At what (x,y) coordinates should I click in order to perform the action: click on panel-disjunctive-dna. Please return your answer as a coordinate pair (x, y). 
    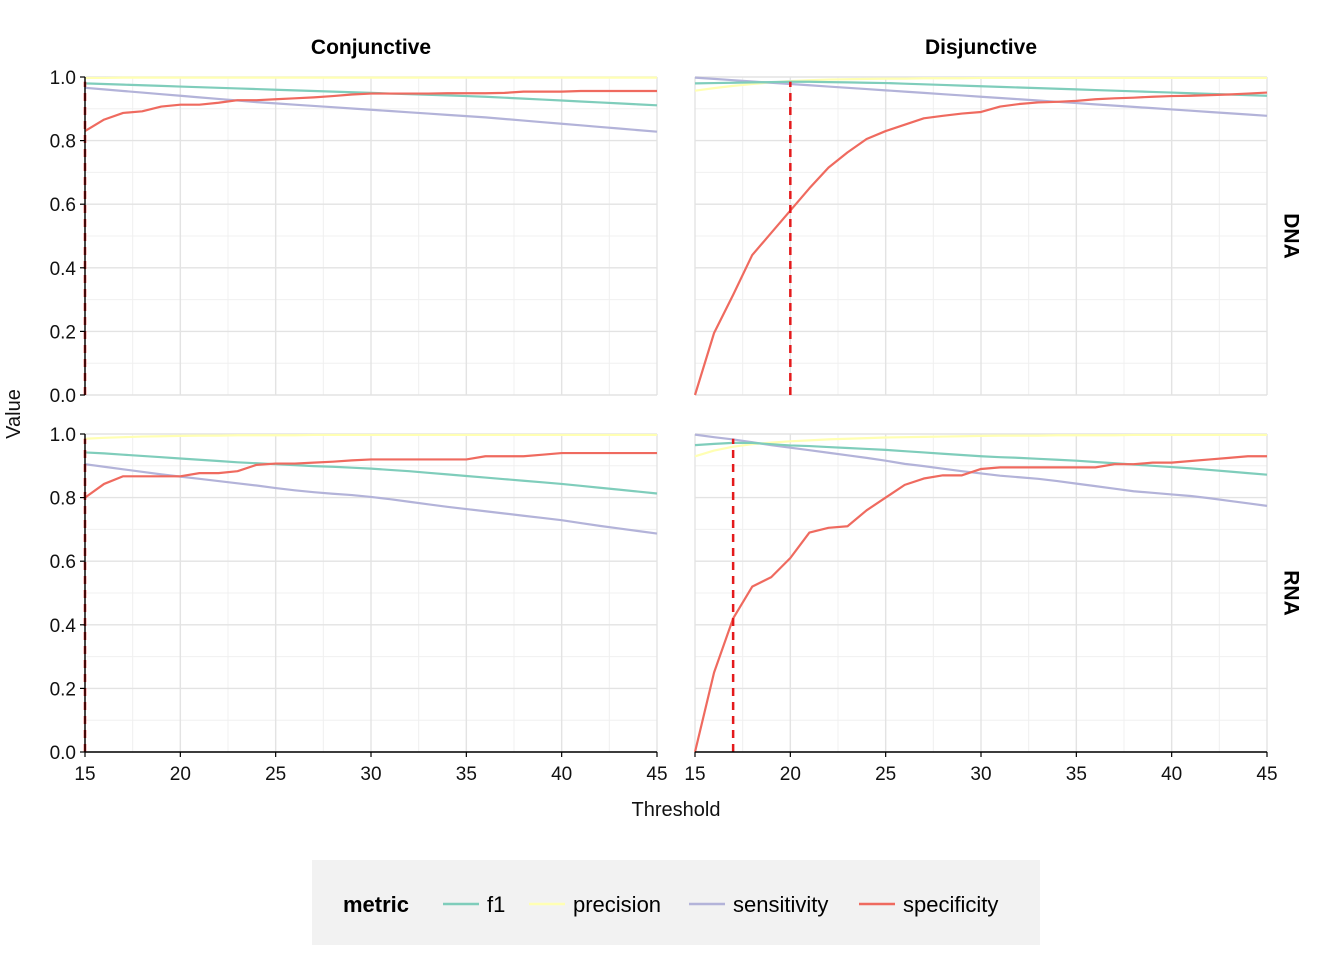
    Looking at the image, I should click on (980, 236).